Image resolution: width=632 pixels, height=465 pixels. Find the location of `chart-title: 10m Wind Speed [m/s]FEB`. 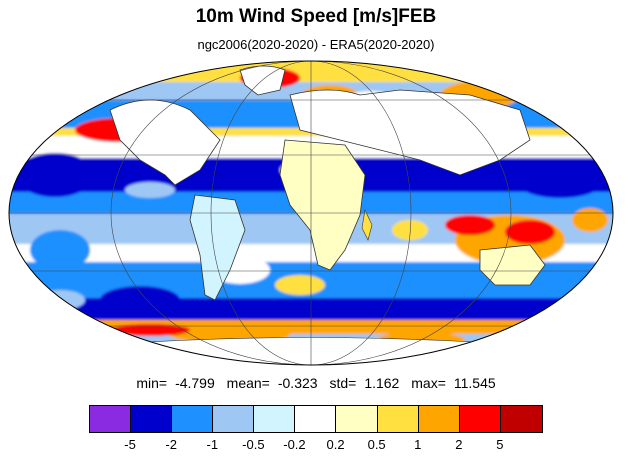

chart-title: 10m Wind Speed [m/s]FEB is located at coordinates (316, 16).